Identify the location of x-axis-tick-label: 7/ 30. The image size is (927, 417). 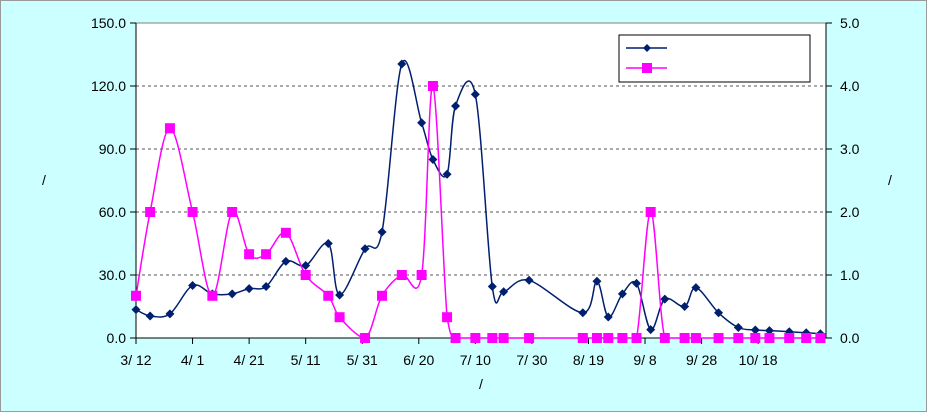
(531, 360).